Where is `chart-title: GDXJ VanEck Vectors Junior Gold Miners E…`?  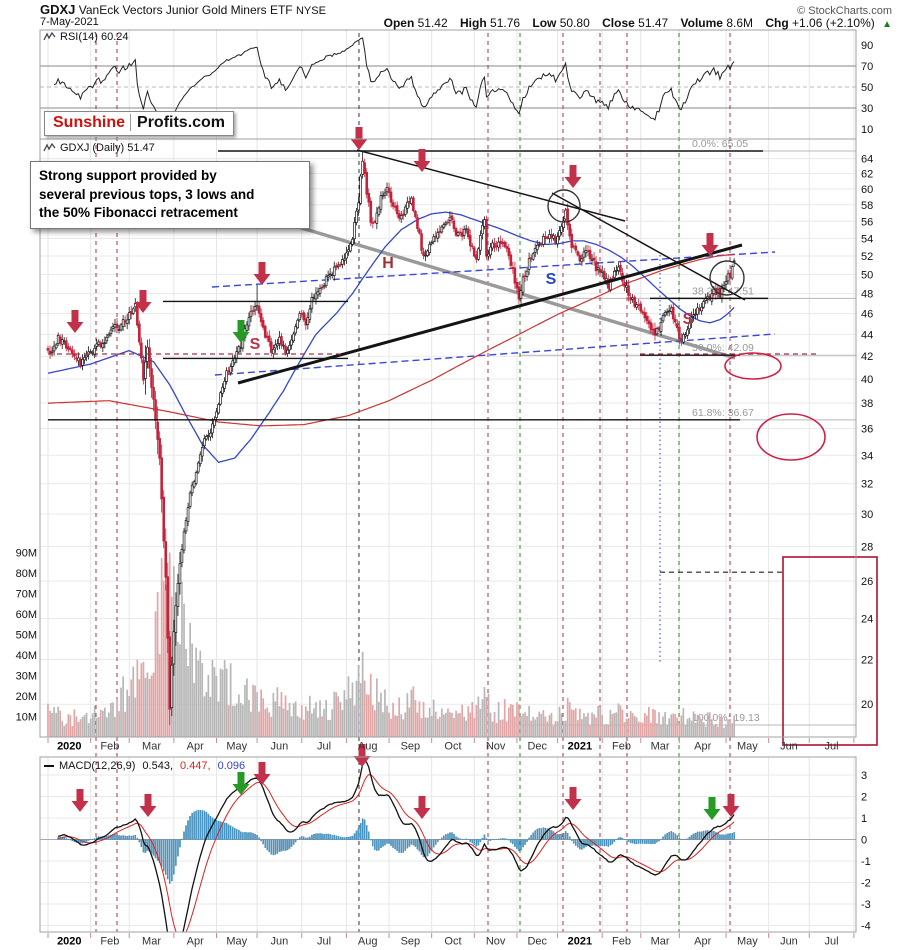 chart-title: GDXJ VanEck Vectors Junior Gold Miners E… is located at coordinates (183, 9).